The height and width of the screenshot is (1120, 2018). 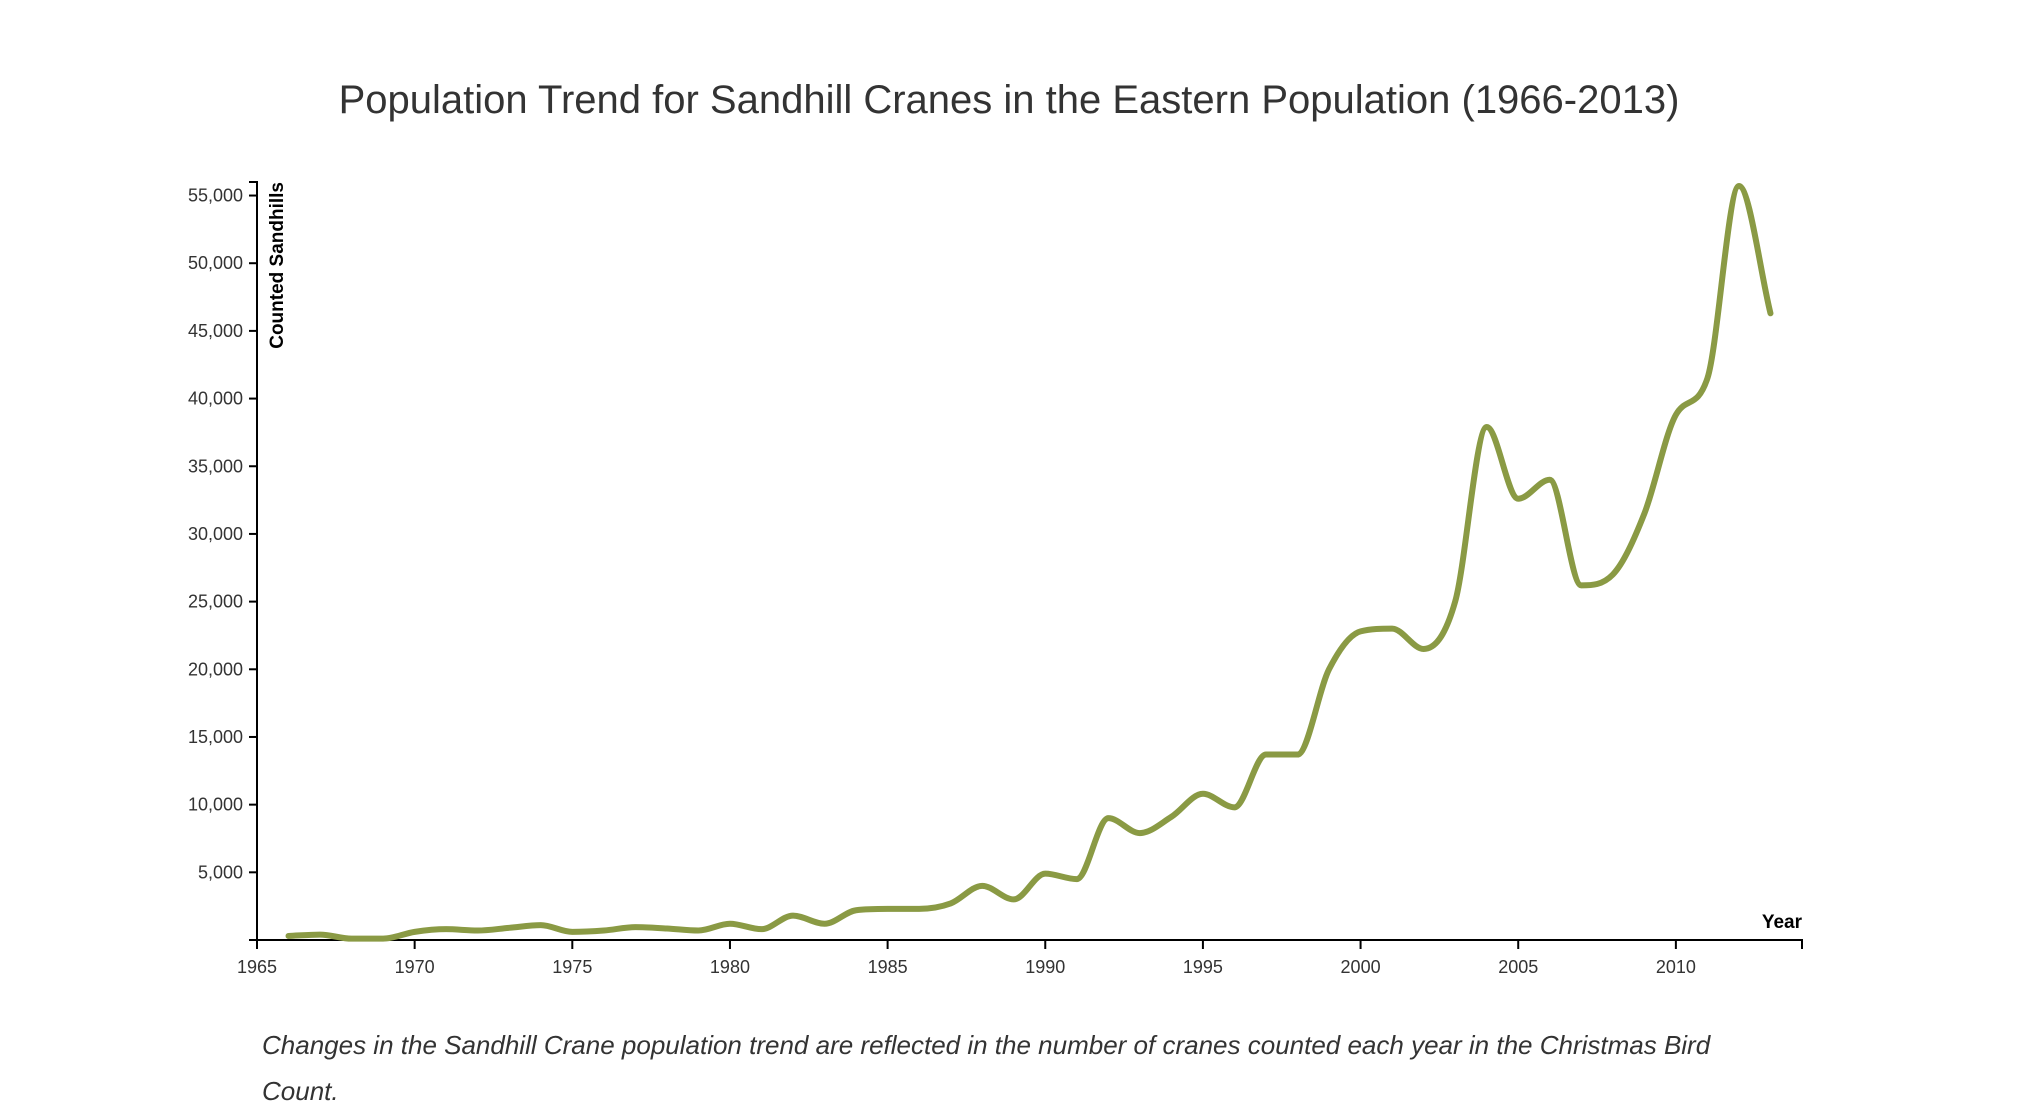 I want to click on y-tick-label: 20,000, so click(x=215, y=669).